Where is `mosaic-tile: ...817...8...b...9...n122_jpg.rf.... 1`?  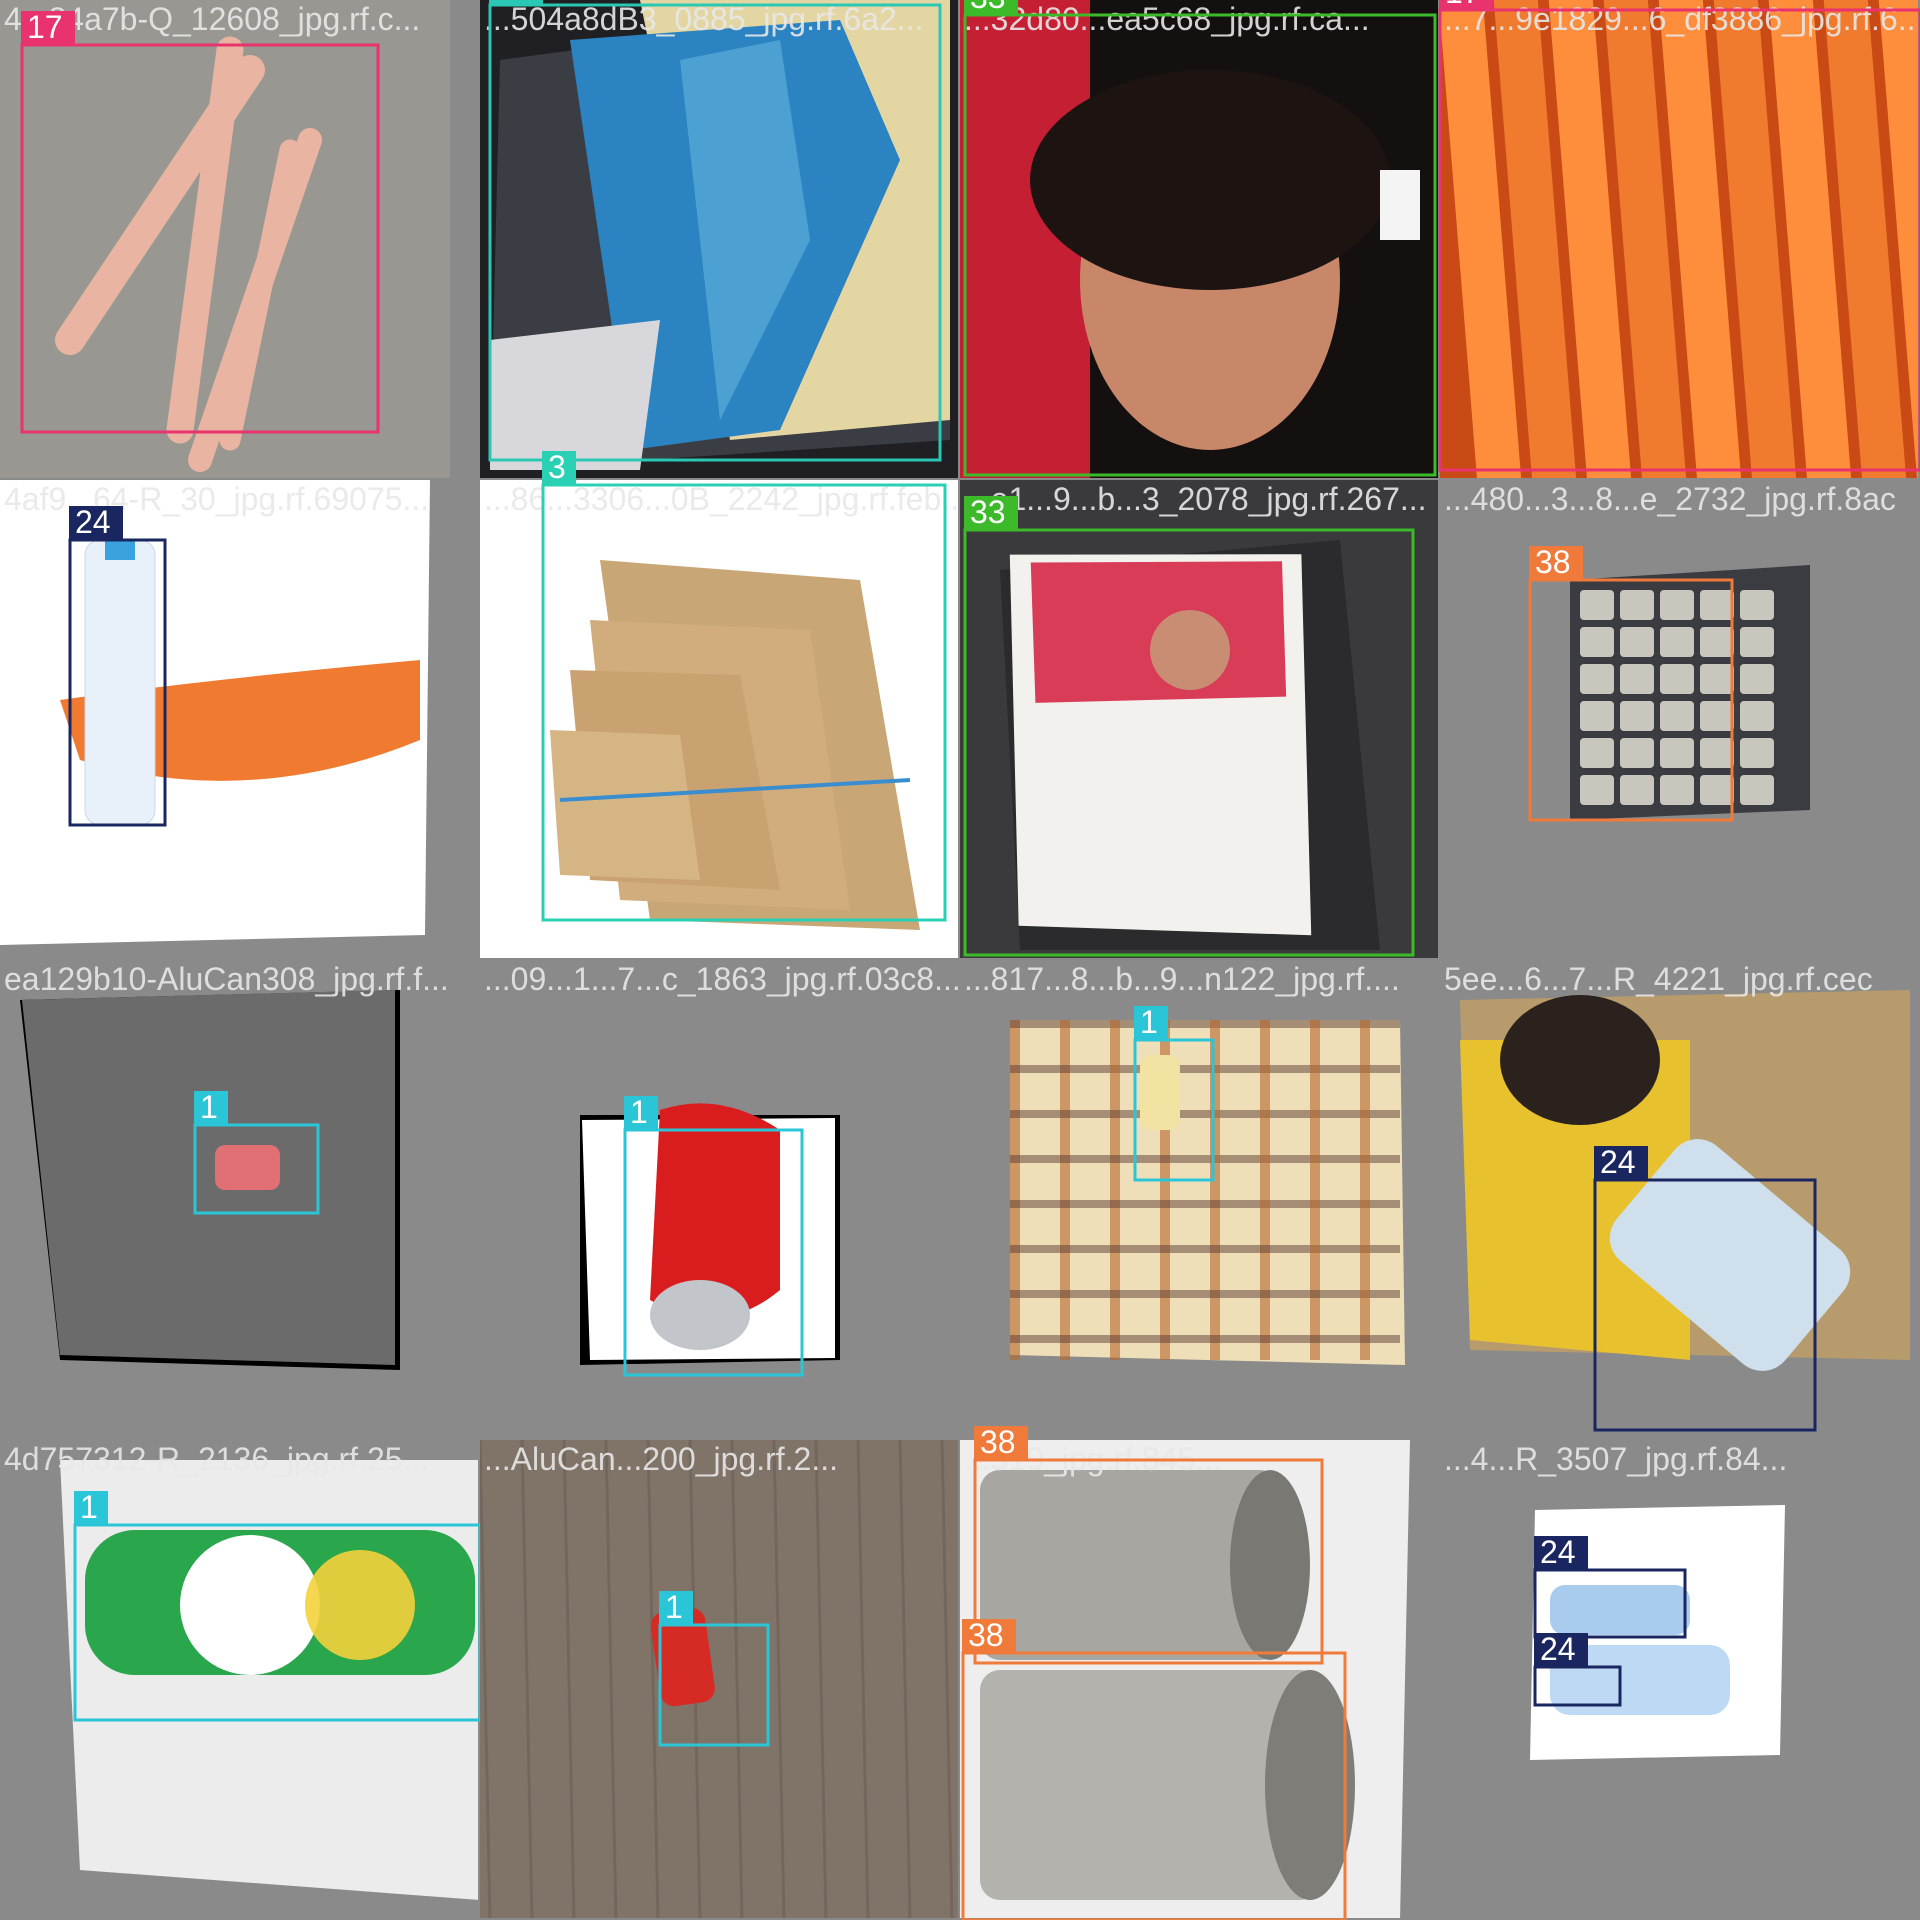 mosaic-tile: ...817...8...b...9...n122_jpg.rf.... 1 is located at coordinates (1199, 1199).